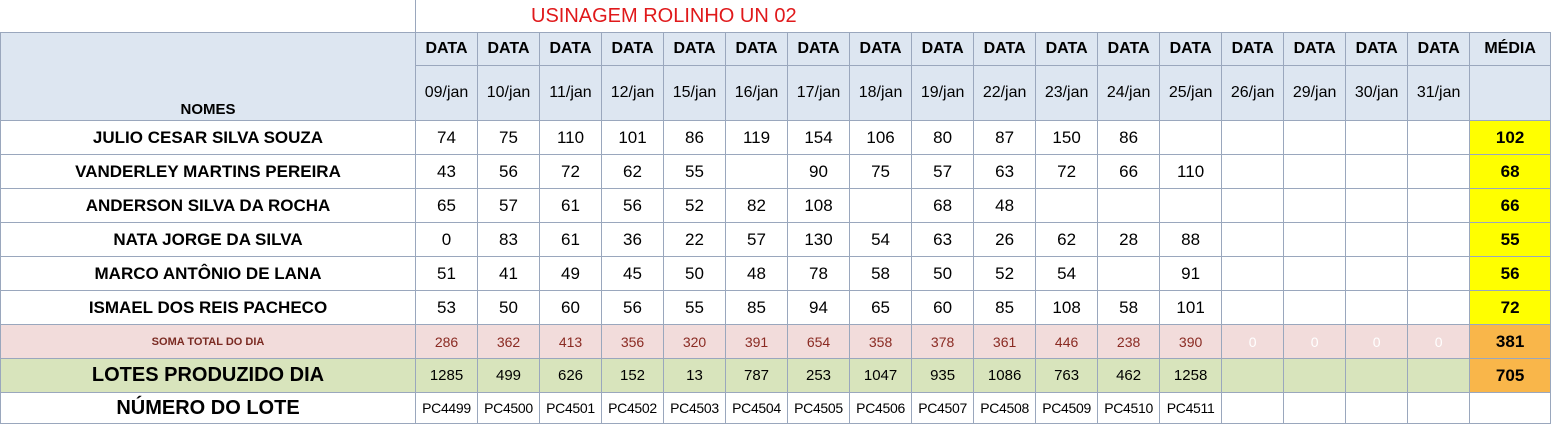 Image resolution: width=1553 pixels, height=428 pixels. I want to click on soma-value-cell: 390, so click(1191, 341).